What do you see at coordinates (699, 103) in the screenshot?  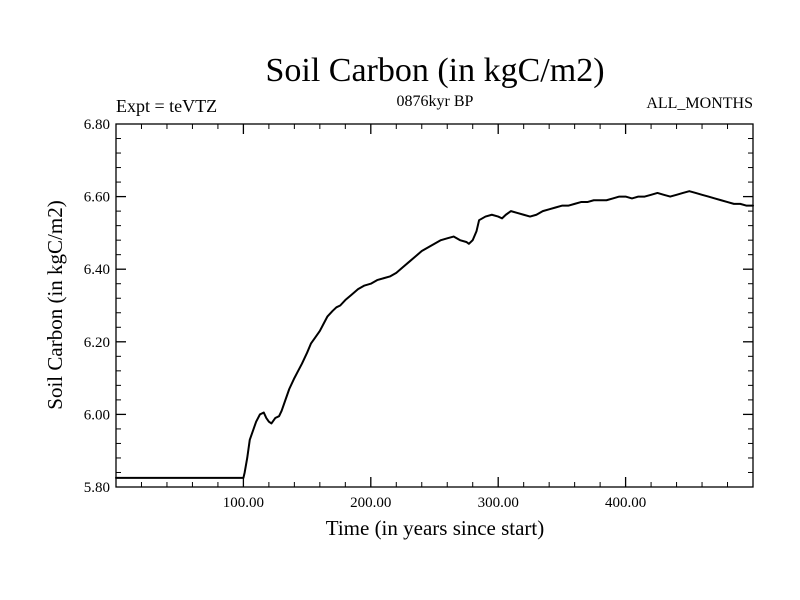 I see `subtitle-right: ALL_MONTHS` at bounding box center [699, 103].